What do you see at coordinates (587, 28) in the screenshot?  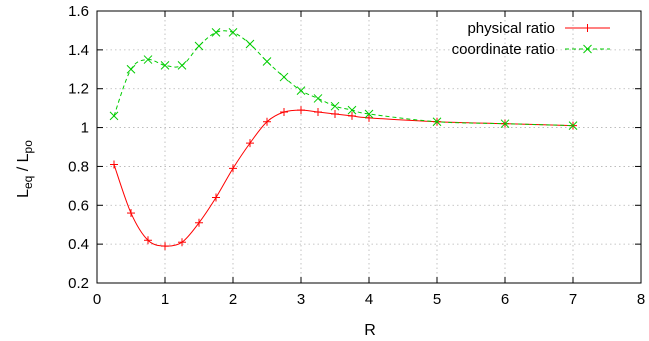 I see `legend-marker-physical-ratio` at bounding box center [587, 28].